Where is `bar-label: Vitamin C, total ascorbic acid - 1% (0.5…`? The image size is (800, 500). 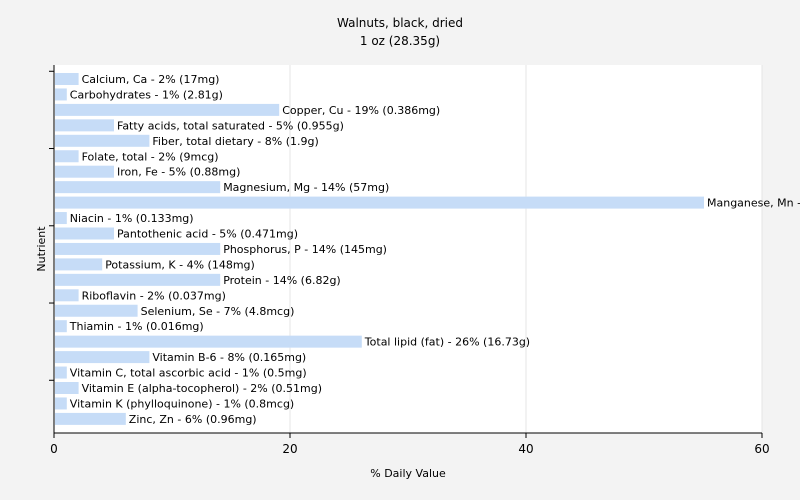
bar-label: Vitamin C, total ascorbic acid - 1% (0.5… is located at coordinates (188, 373).